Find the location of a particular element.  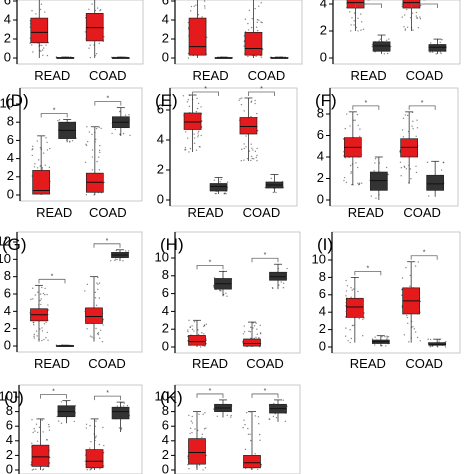

category-label: COAD is located at coordinates (265, 363).